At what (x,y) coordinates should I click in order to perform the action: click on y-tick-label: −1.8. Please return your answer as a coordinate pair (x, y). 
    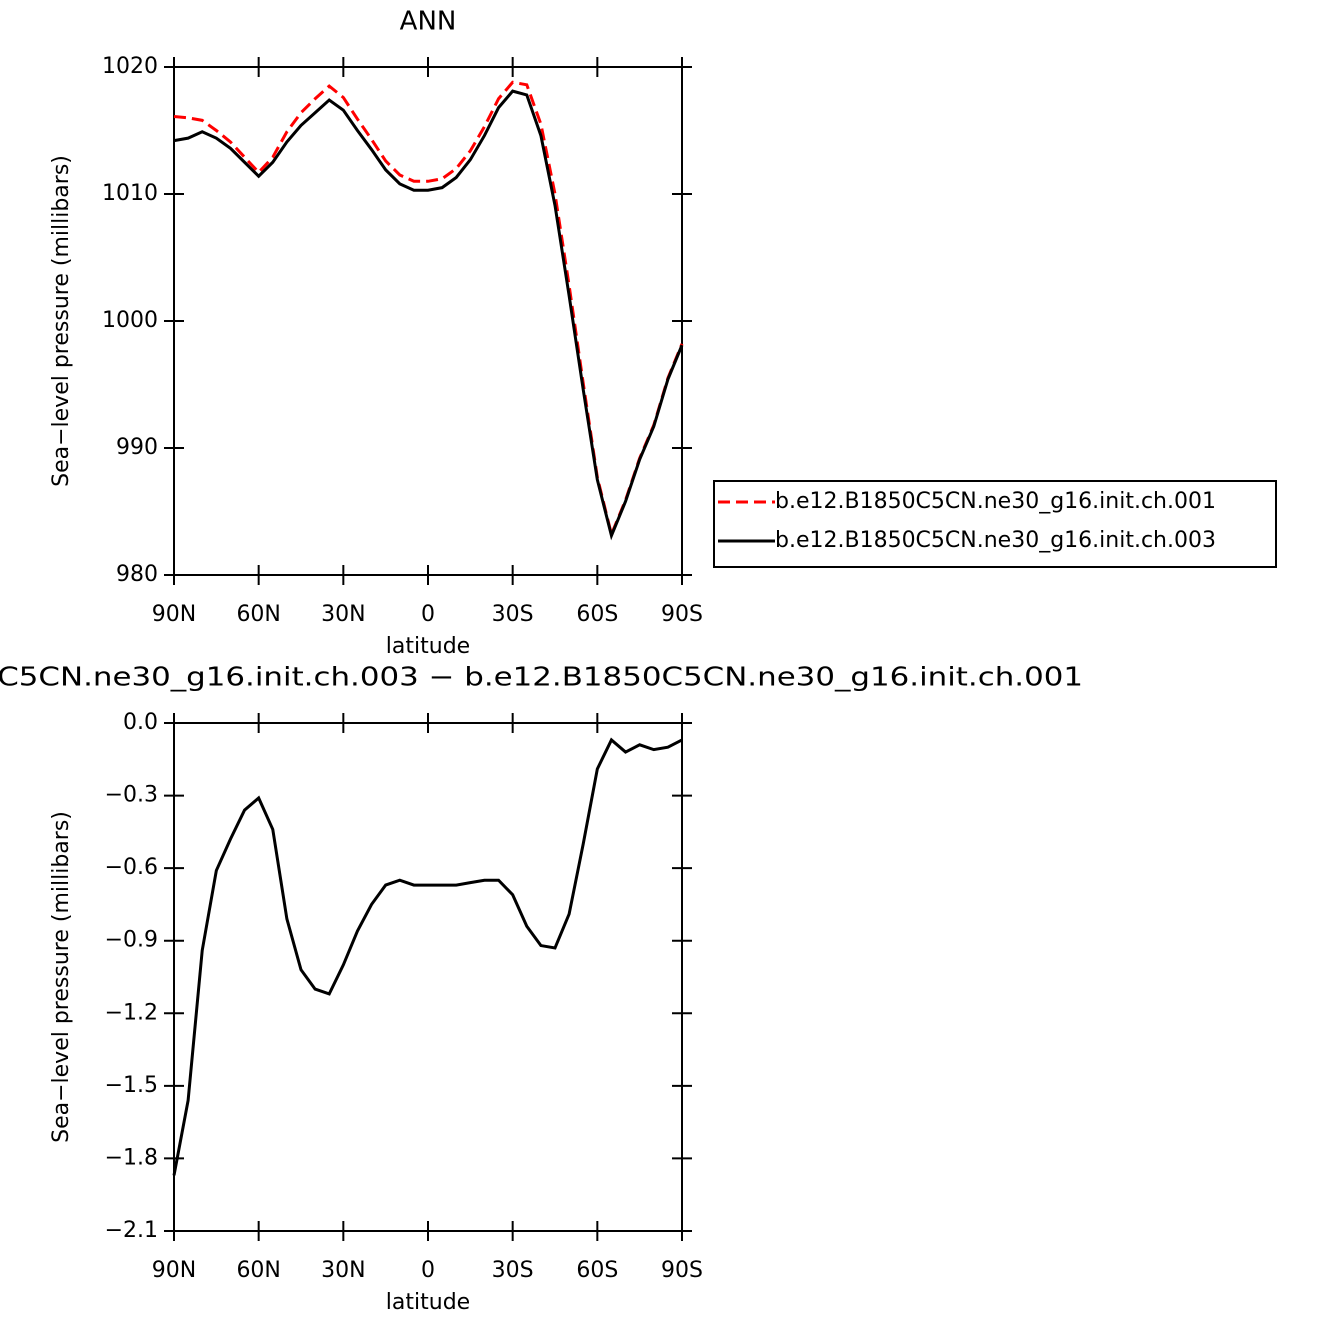
    Looking at the image, I should click on (131, 1157).